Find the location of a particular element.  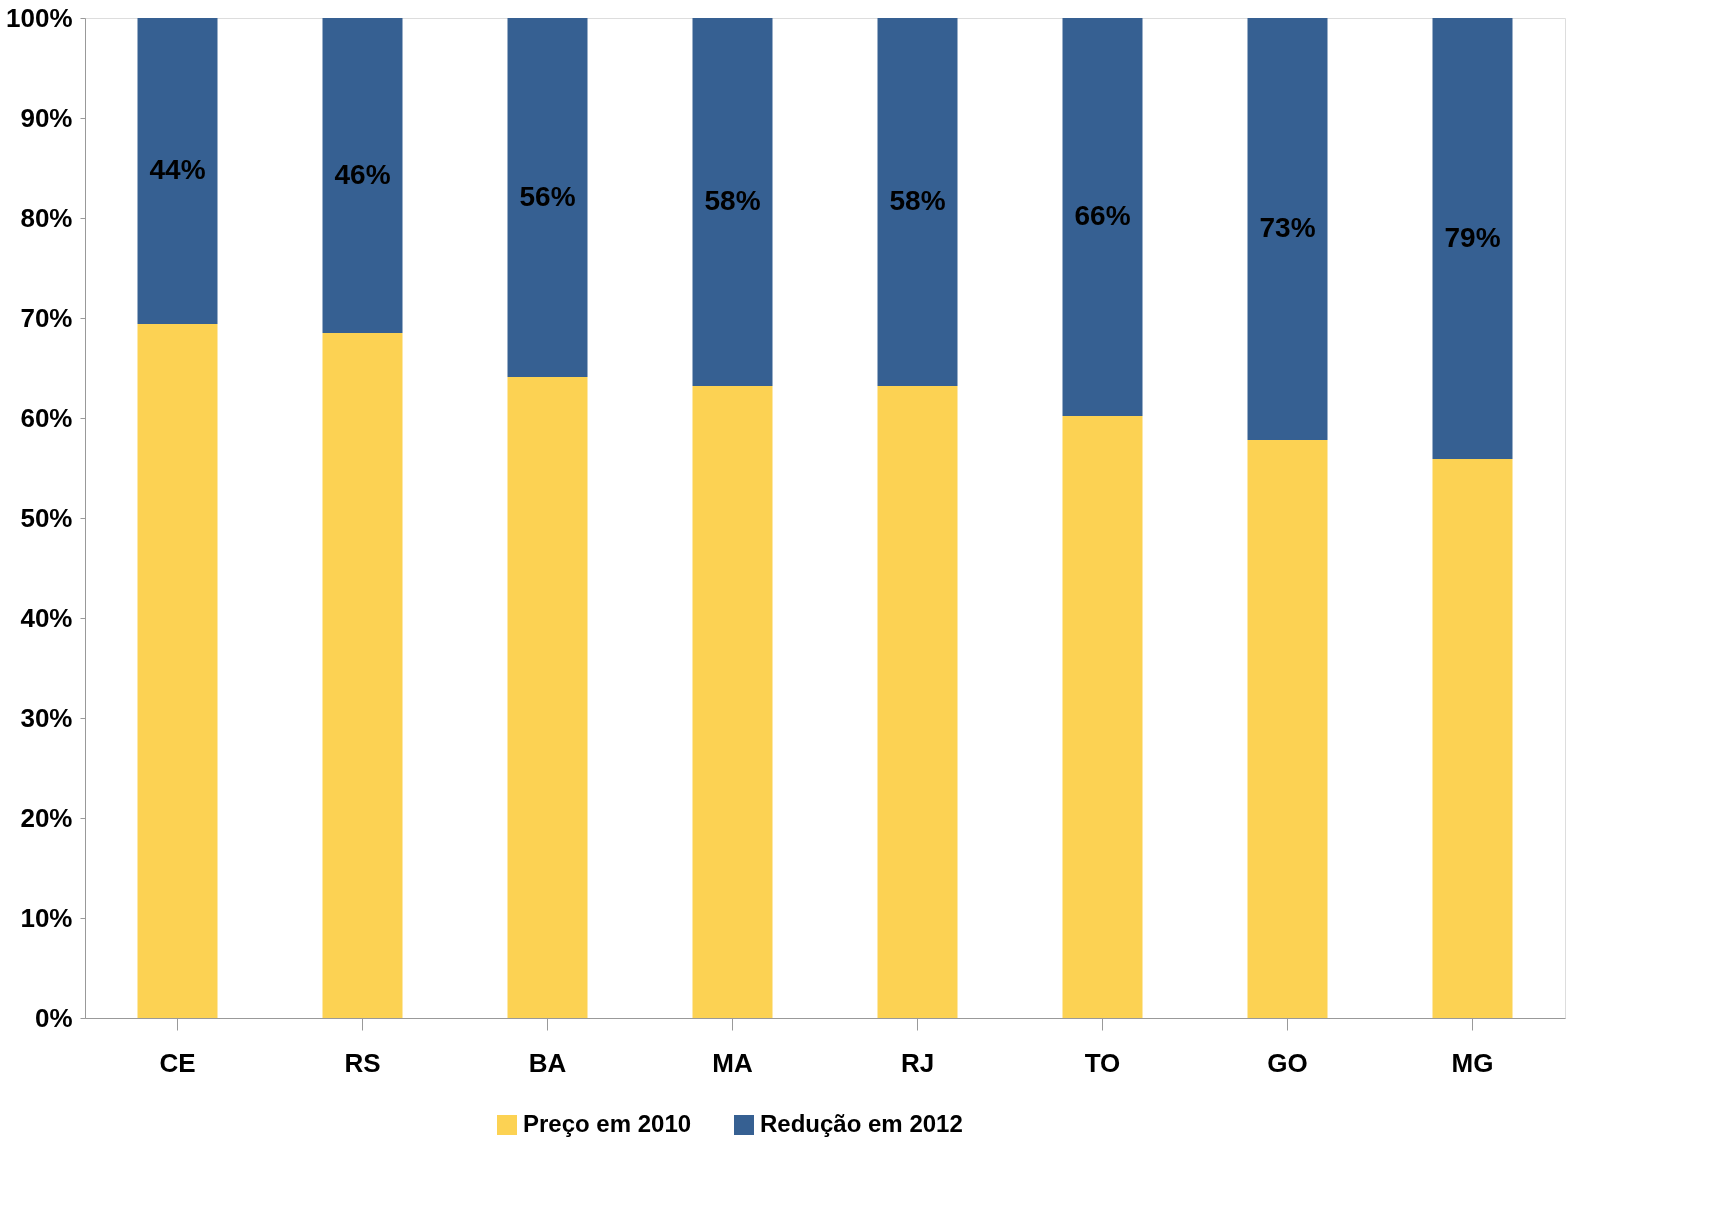

x-tick-label: RJ is located at coordinates (917, 1062).